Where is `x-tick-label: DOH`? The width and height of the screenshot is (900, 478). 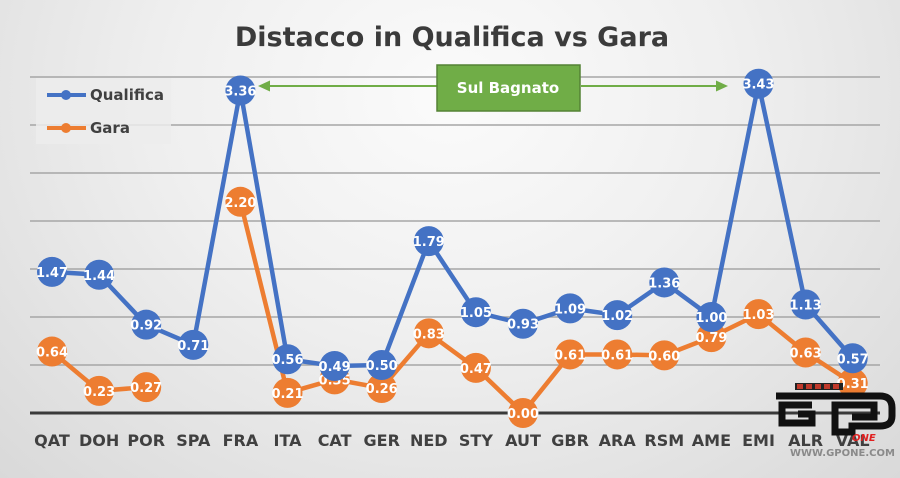
x-tick-label: DOH is located at coordinates (99, 440).